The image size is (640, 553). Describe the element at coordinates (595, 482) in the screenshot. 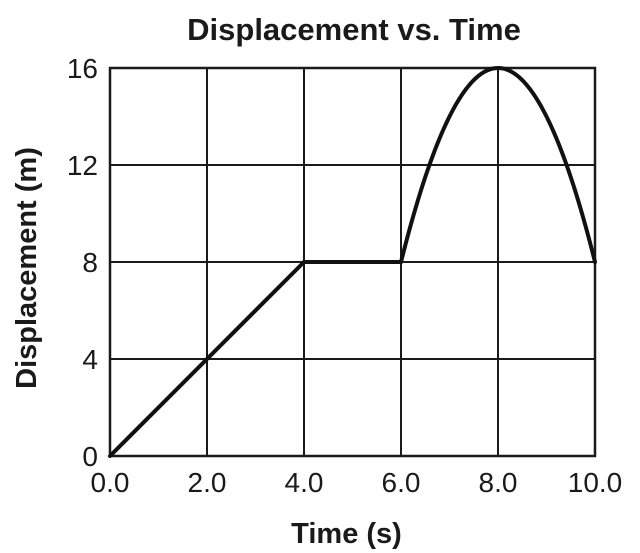

I see `x-tick-label: 10.0` at that location.